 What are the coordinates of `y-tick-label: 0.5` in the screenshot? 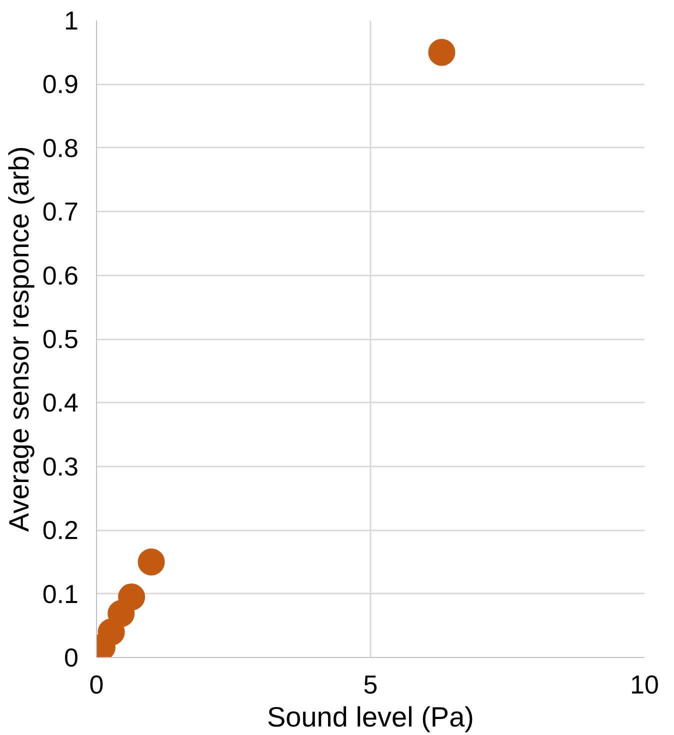 It's located at (60, 339).